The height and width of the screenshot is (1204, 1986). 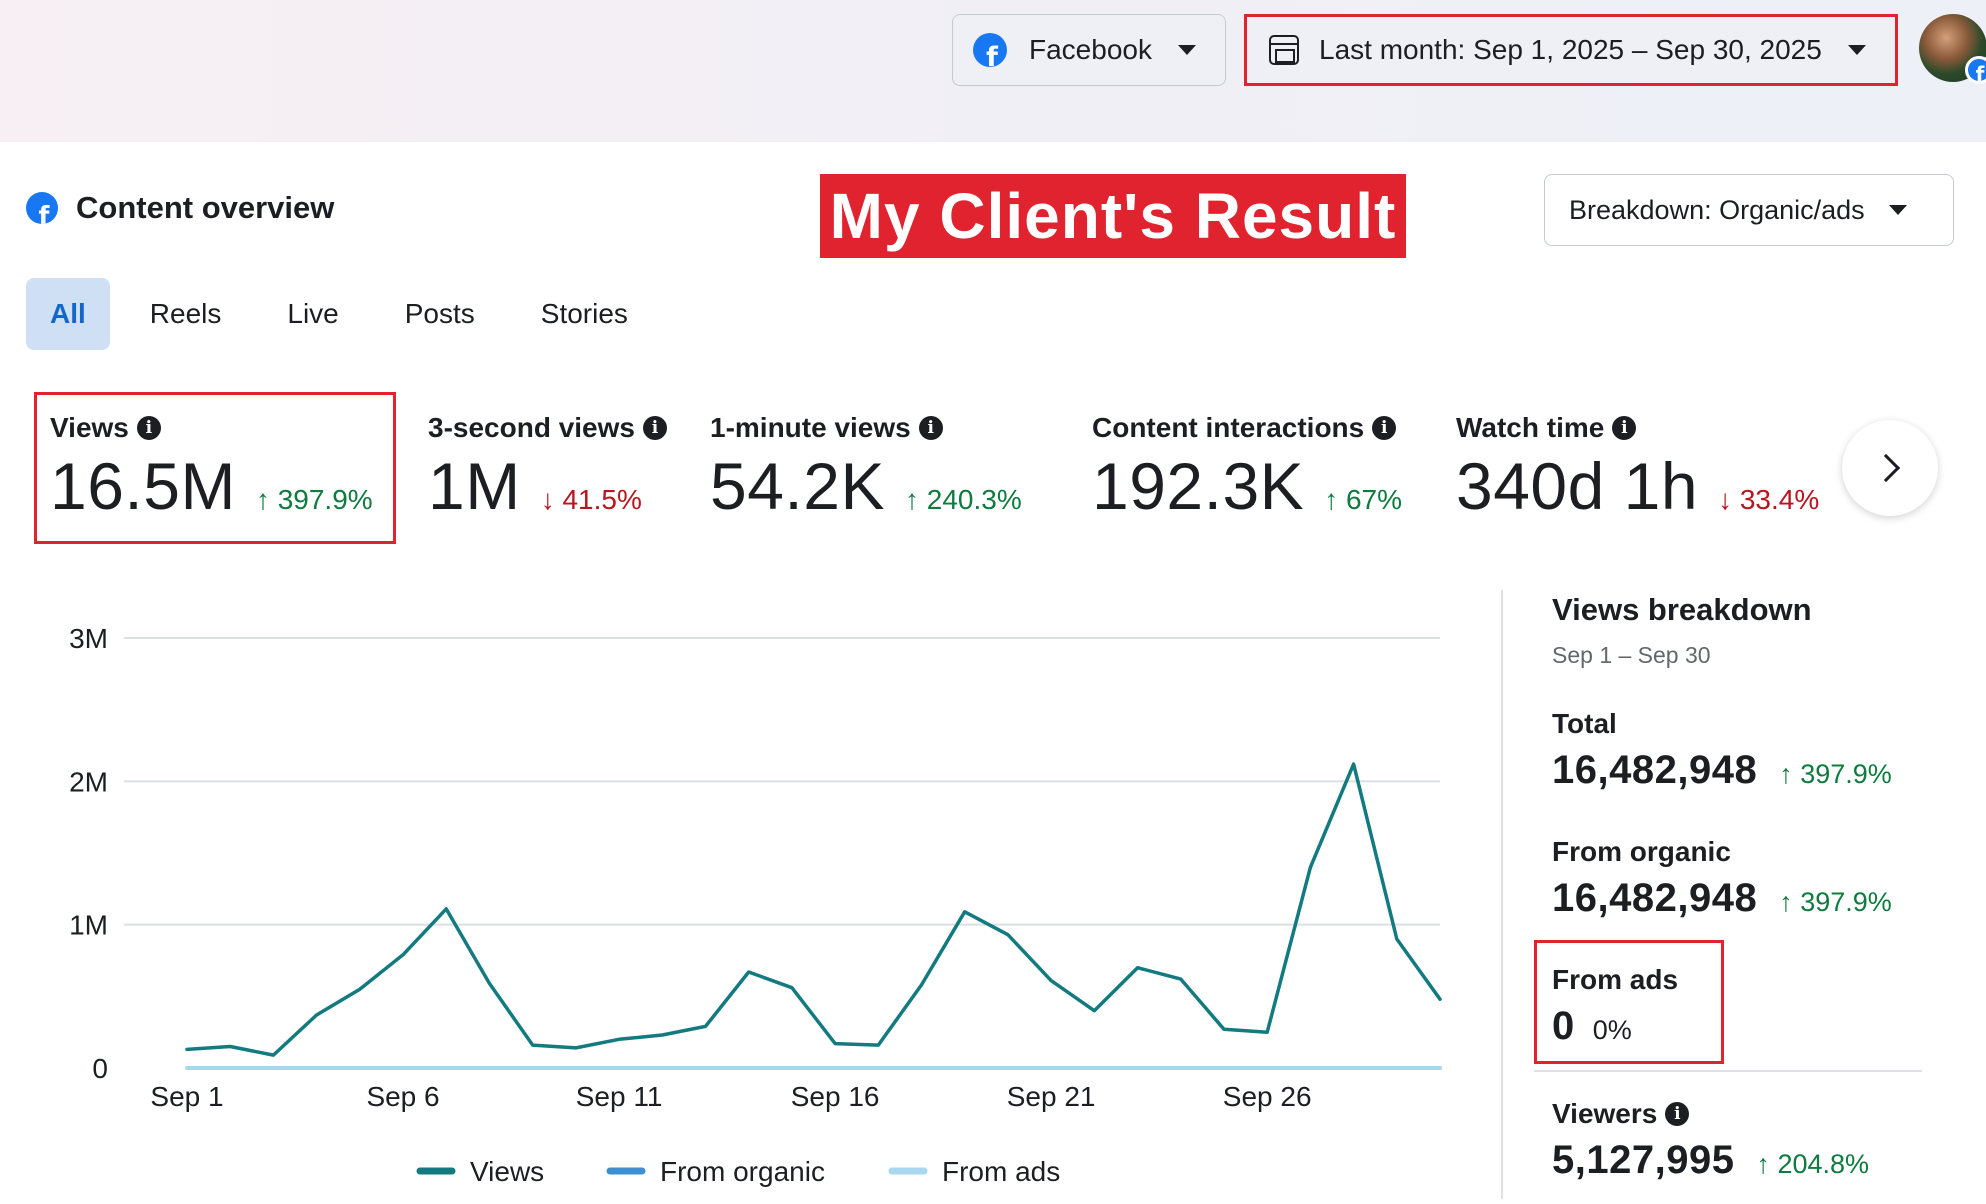 I want to click on date-range-selector: Last month: Sep 1, 2025 – Sep 30, 2025, so click(x=1571, y=50).